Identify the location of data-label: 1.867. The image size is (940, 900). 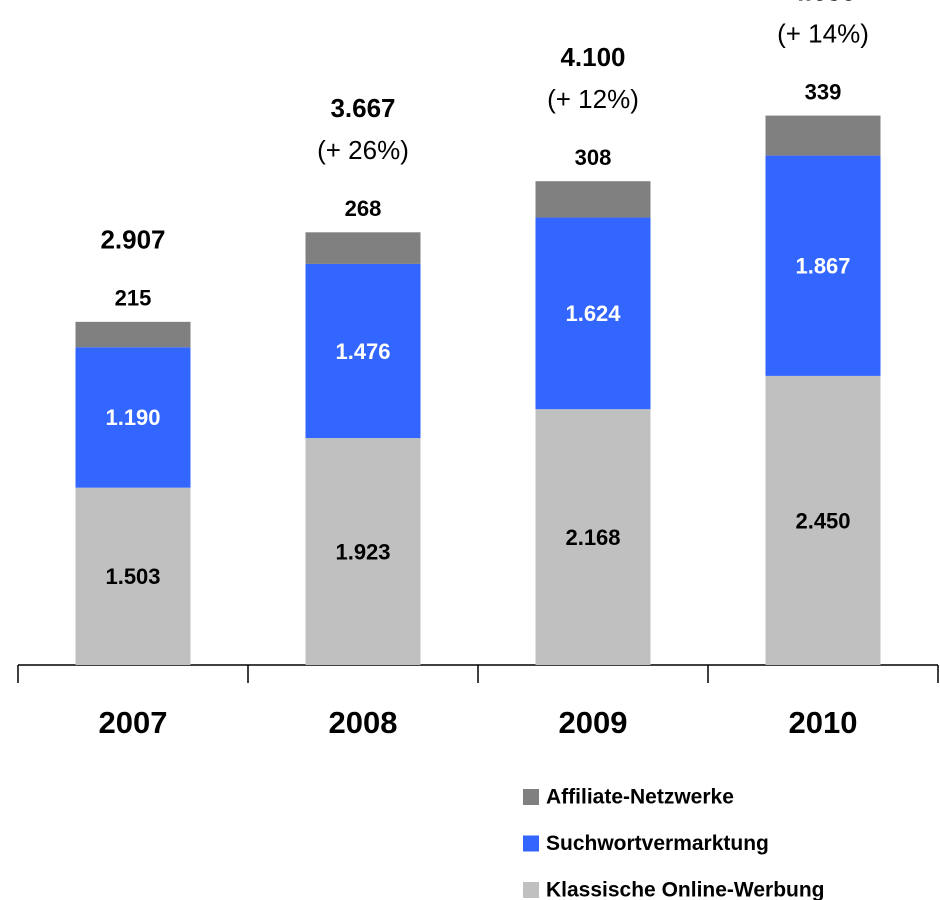
(822, 266).